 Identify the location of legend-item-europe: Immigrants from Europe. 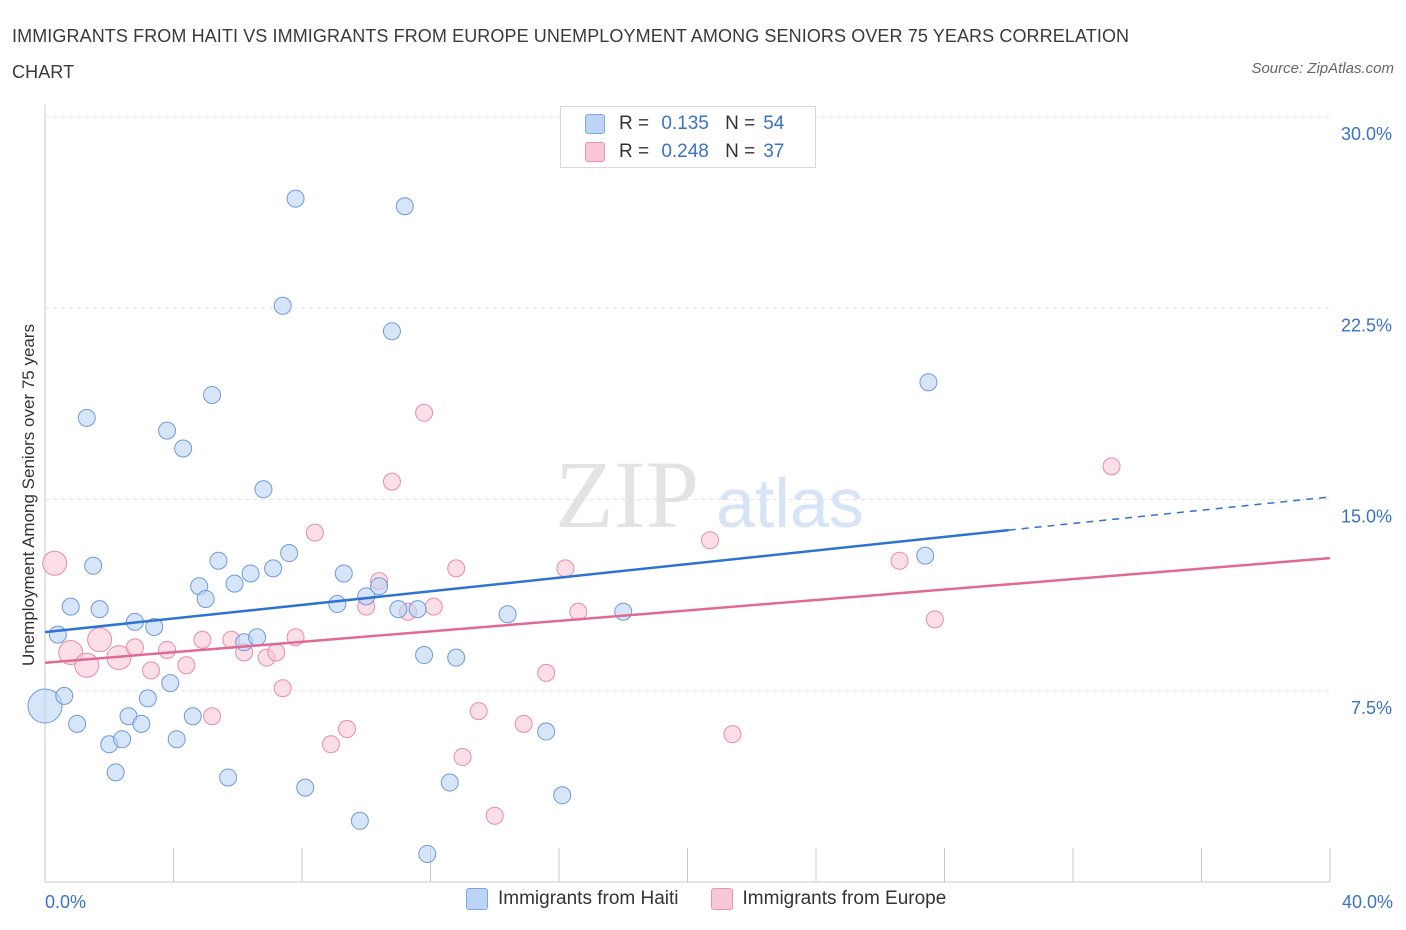
(828, 899).